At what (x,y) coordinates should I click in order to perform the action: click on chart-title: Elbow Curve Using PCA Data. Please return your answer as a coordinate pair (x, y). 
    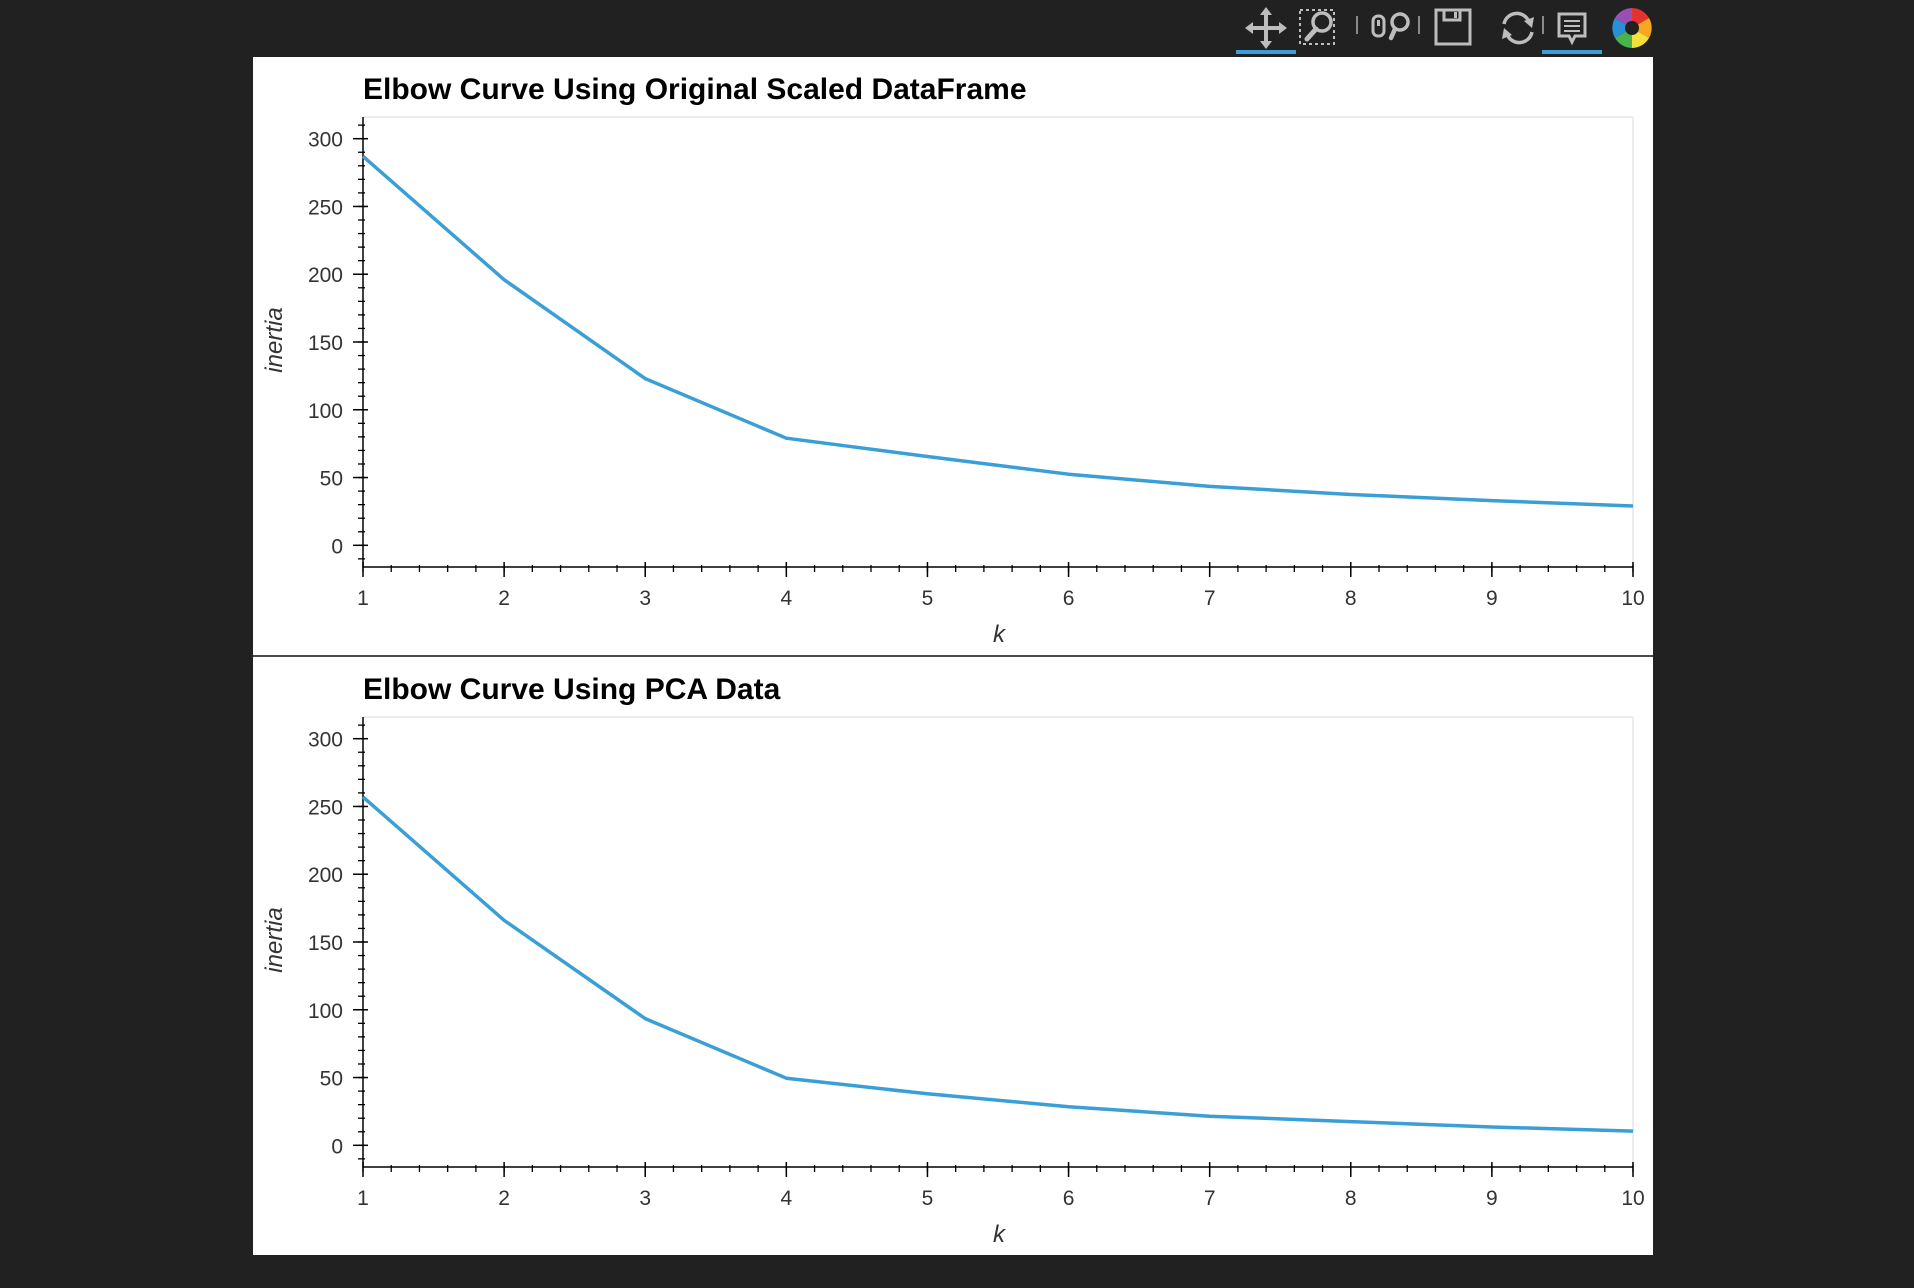
    Looking at the image, I should click on (572, 689).